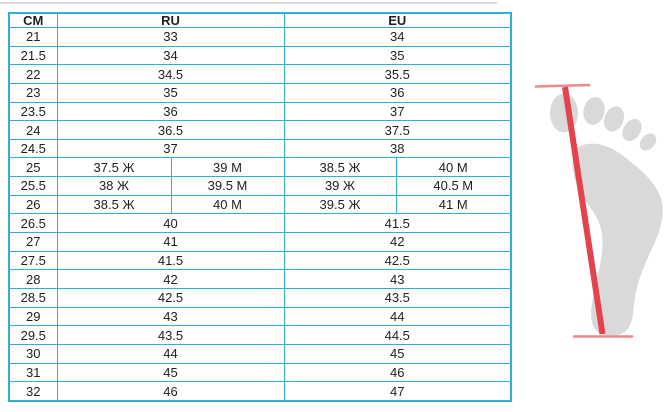  What do you see at coordinates (170, 297) in the screenshot?
I see `cell-ru: 42.5` at bounding box center [170, 297].